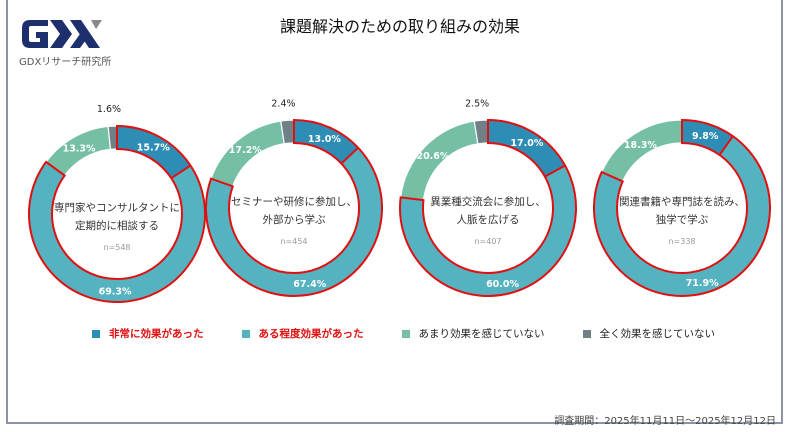  Describe the element at coordinates (109, 109) in the screenshot. I see `value-label: 1.6%` at that location.